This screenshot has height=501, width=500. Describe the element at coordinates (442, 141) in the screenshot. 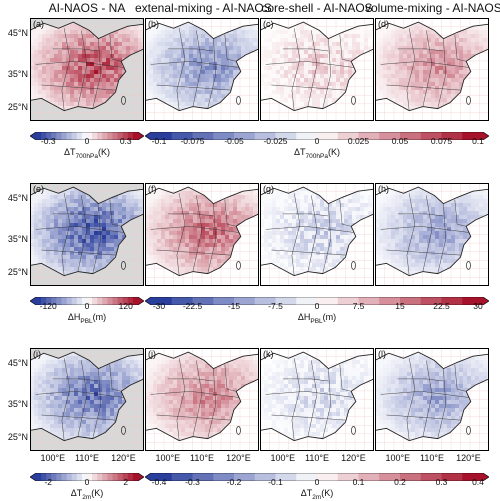

I see `colorbar-tick-label: 0.075` at that location.